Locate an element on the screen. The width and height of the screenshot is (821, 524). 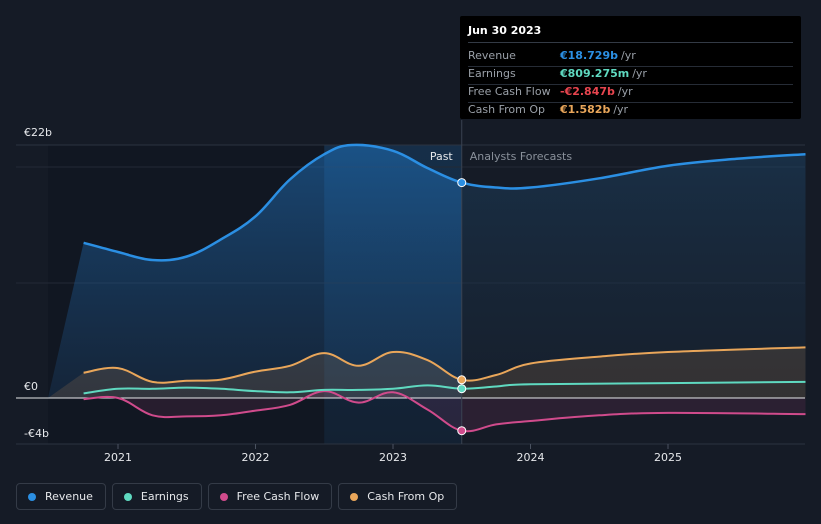
cash-from-op-area is located at coordinates (427, 372).